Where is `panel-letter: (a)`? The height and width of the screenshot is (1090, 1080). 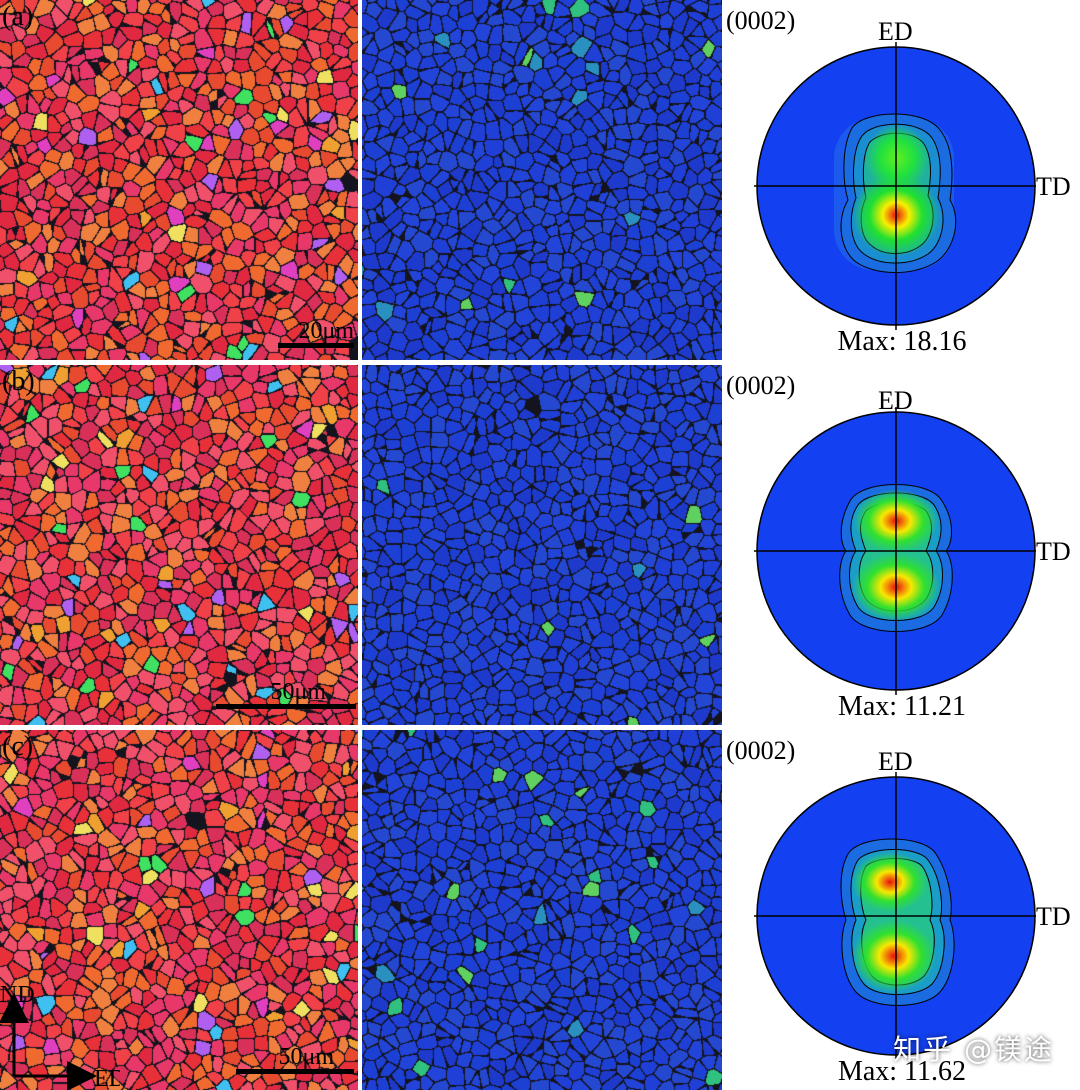 panel-letter: (a) is located at coordinates (18, 16).